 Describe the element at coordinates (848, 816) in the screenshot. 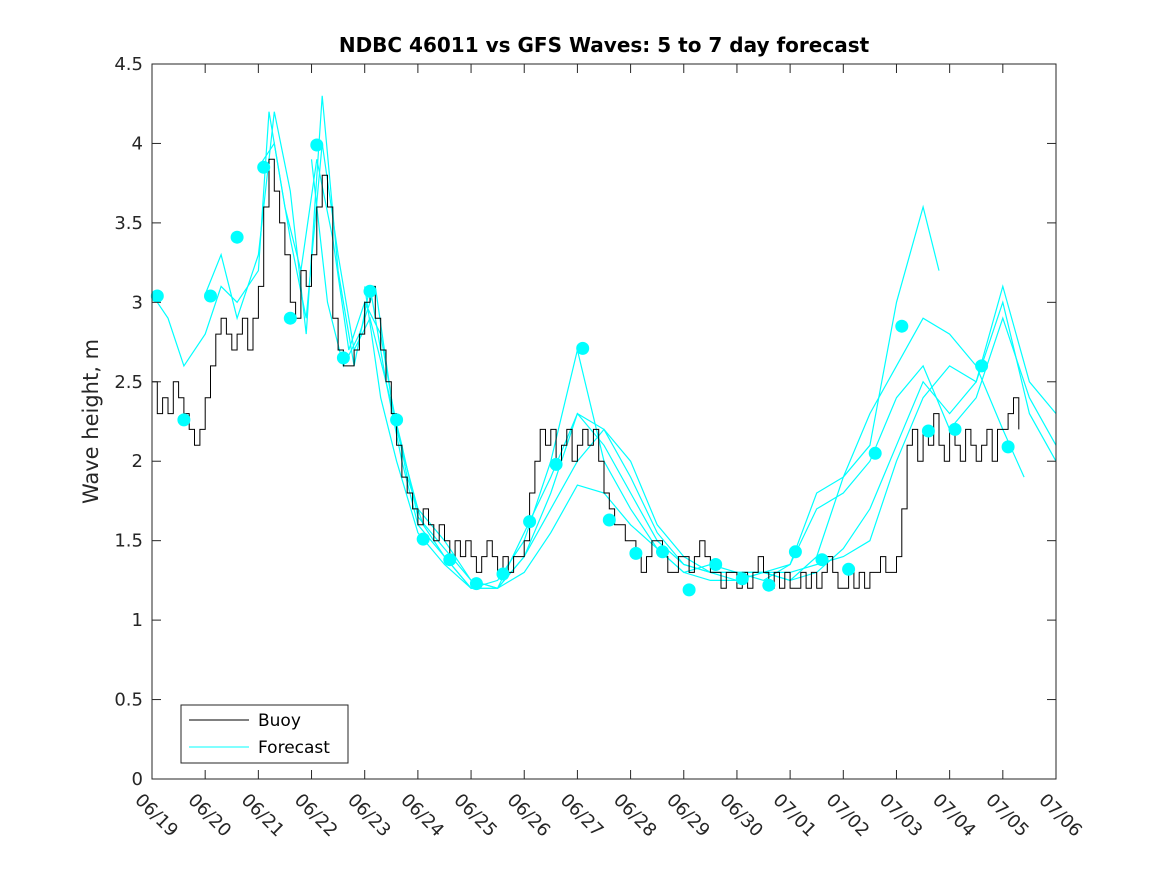

I see `x-tick-label: 07/02` at that location.